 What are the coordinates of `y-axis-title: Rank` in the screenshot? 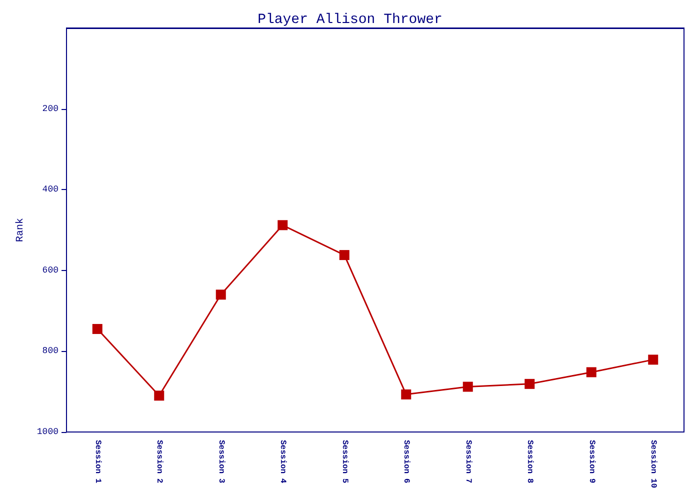 It's located at (20, 230).